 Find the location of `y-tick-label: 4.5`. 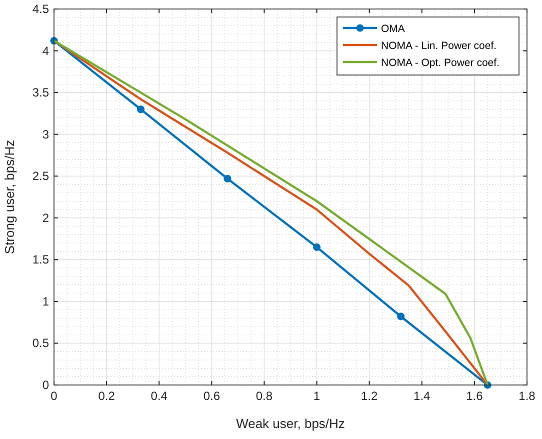

y-tick-label: 4.5 is located at coordinates (41, 9).